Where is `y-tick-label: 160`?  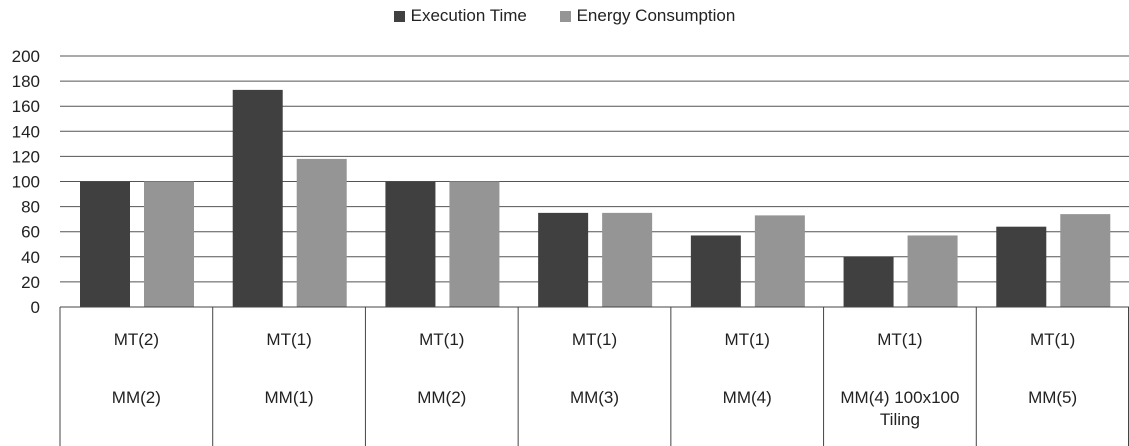
y-tick-label: 160 is located at coordinates (26, 106).